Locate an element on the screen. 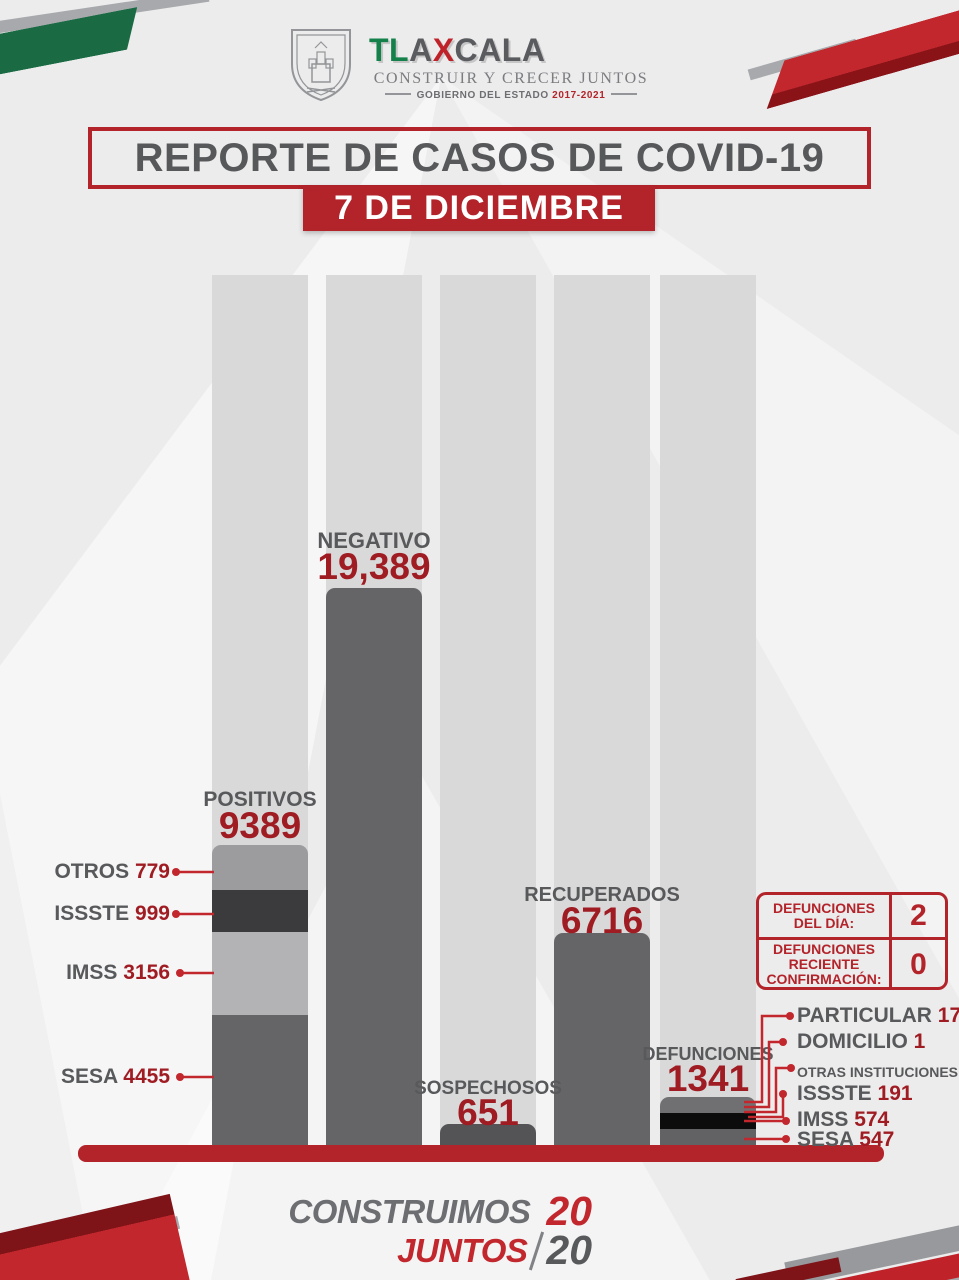 The image size is (959, 1280). bar-positivos-segment-otros is located at coordinates (260, 867).